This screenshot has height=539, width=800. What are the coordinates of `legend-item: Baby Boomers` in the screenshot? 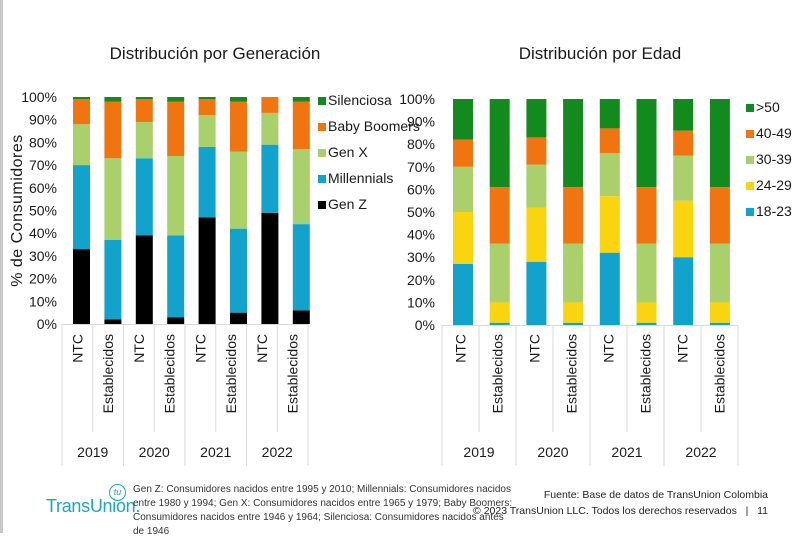 It's located at (369, 126).